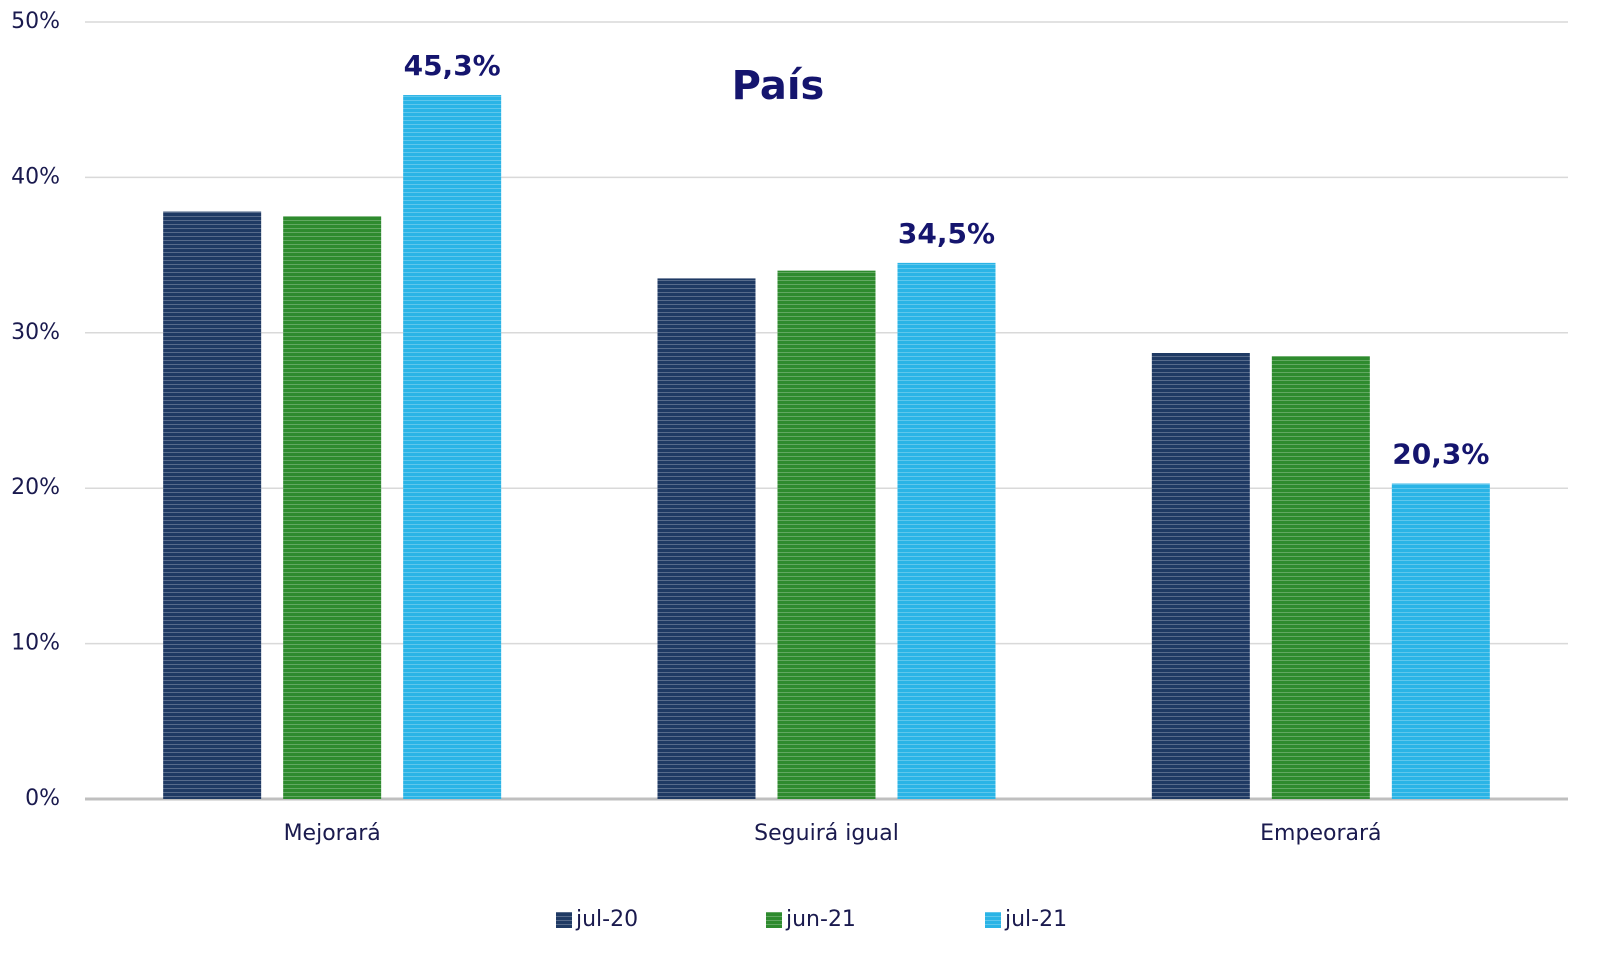 This screenshot has width=1610, height=958. I want to click on chart-title: País, so click(778, 86).